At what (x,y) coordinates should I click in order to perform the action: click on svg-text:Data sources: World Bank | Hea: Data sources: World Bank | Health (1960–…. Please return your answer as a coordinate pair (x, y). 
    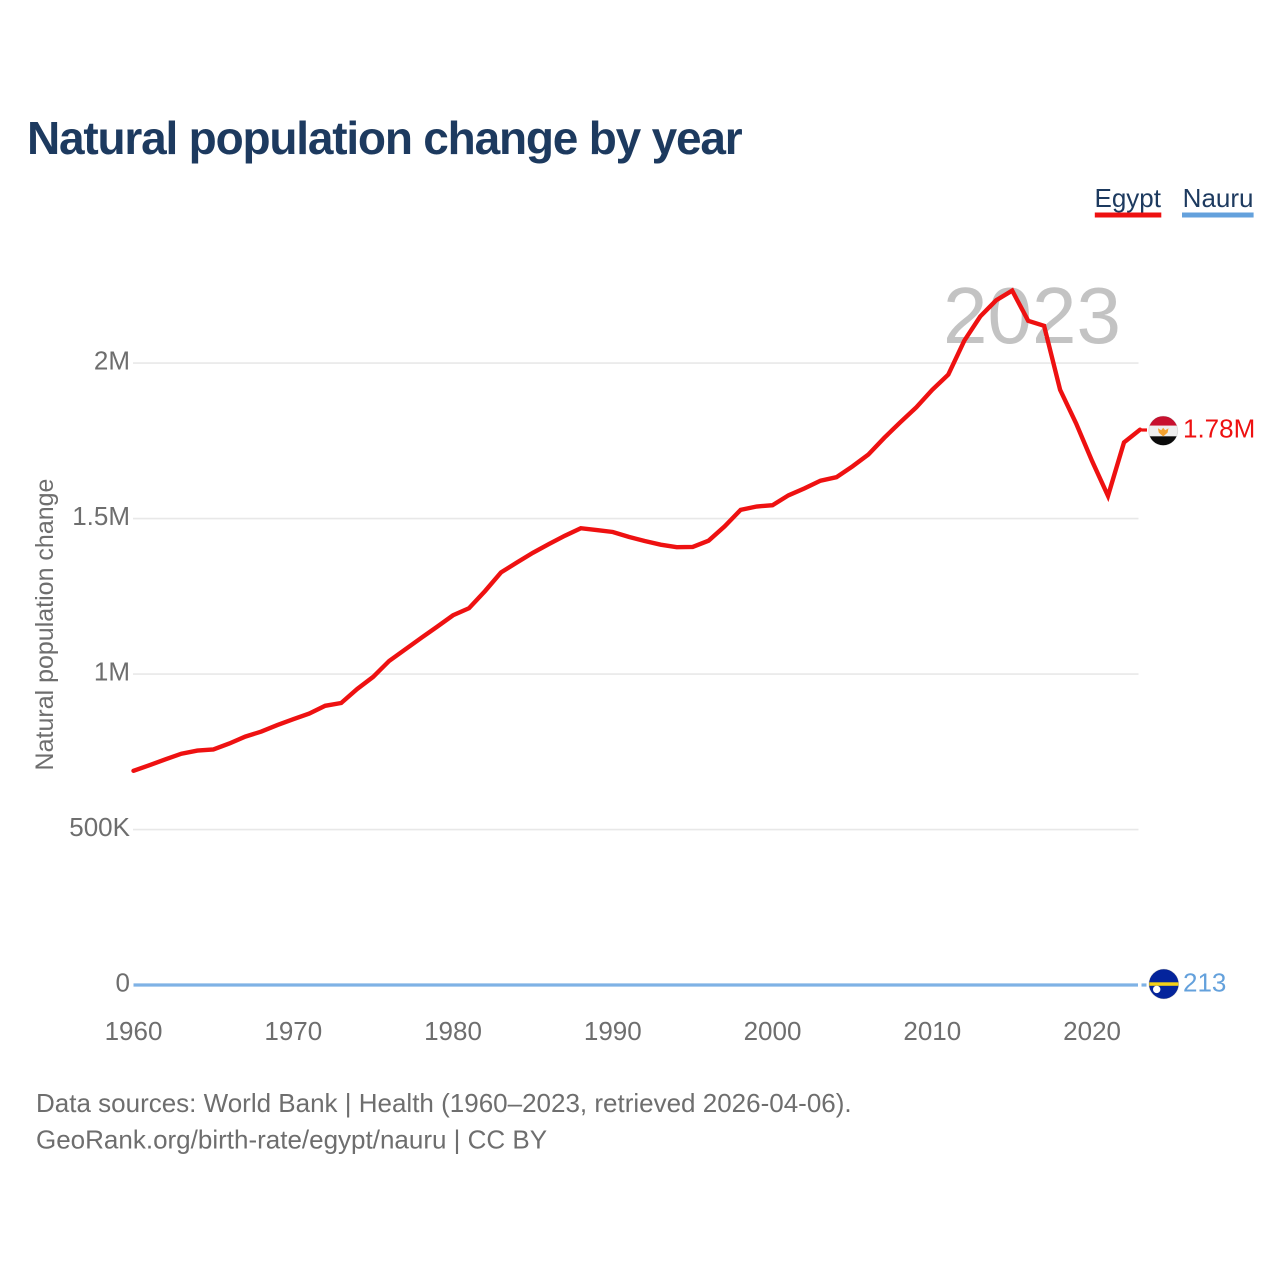
    Looking at the image, I should click on (444, 1103).